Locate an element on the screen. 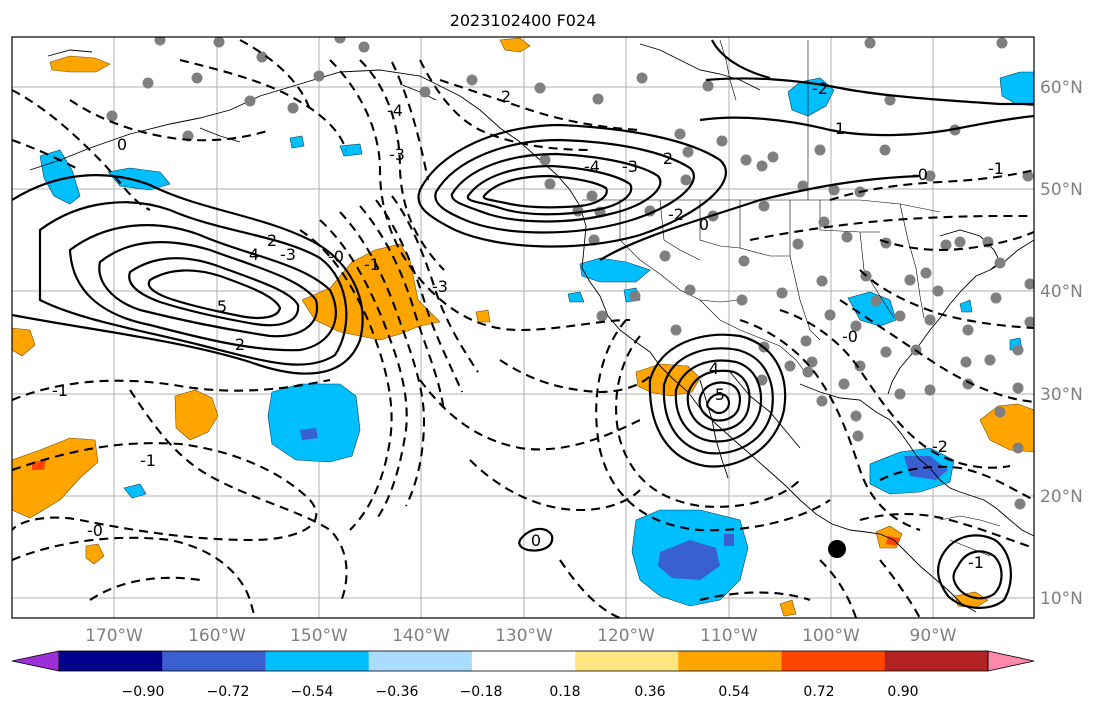  colorbar-tick-label: −0.36 is located at coordinates (397, 692).